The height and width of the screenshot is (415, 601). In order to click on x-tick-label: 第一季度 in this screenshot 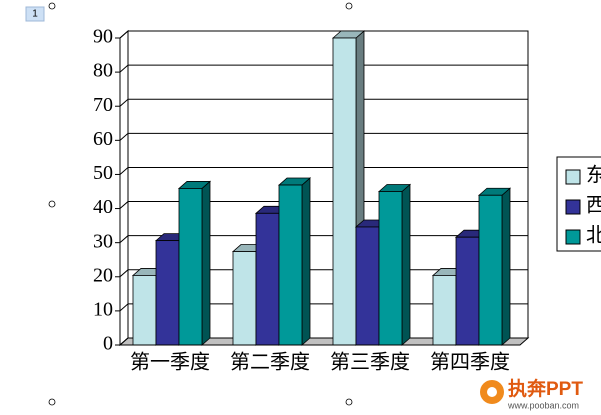, I will do `click(170, 362)`.